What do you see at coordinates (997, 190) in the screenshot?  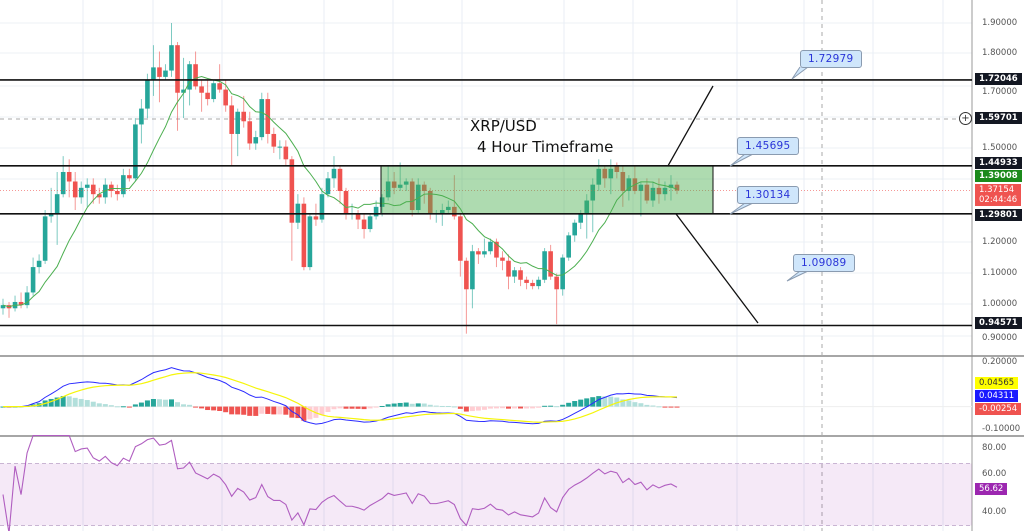 I see `last-price: 1.37154` at bounding box center [997, 190].